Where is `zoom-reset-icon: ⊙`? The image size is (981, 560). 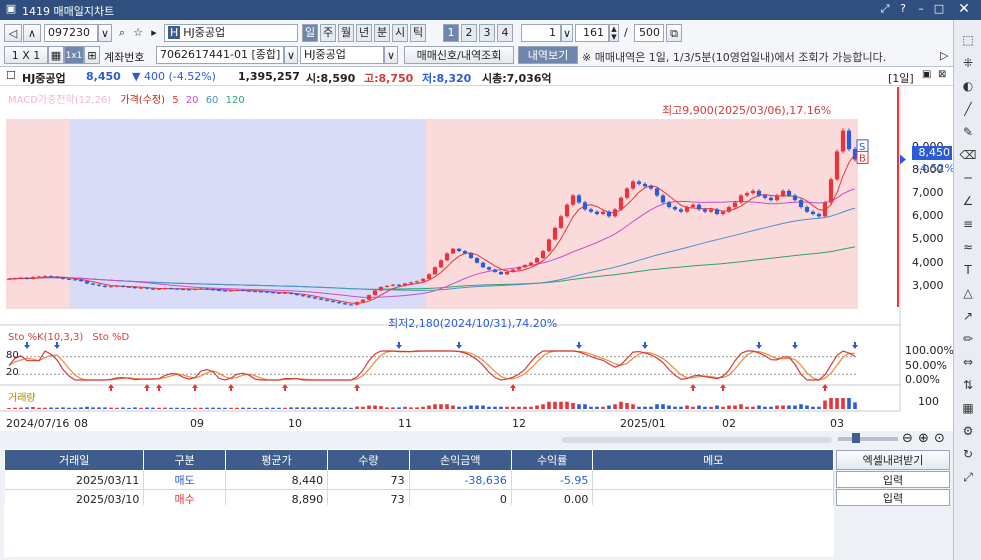
zoom-reset-icon: ⊙ is located at coordinates (939, 438).